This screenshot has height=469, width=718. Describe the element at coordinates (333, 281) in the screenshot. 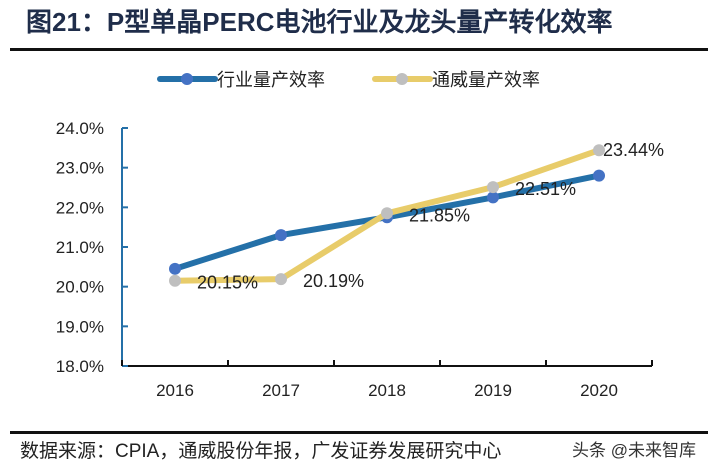

I see `data-label: 20.19%` at that location.